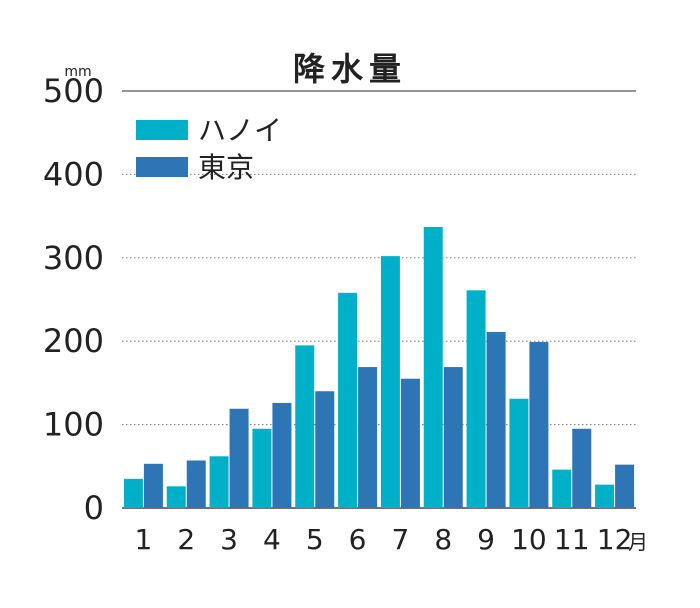 The height and width of the screenshot is (608, 700). I want to click on x-tick-label: 5, so click(315, 539).